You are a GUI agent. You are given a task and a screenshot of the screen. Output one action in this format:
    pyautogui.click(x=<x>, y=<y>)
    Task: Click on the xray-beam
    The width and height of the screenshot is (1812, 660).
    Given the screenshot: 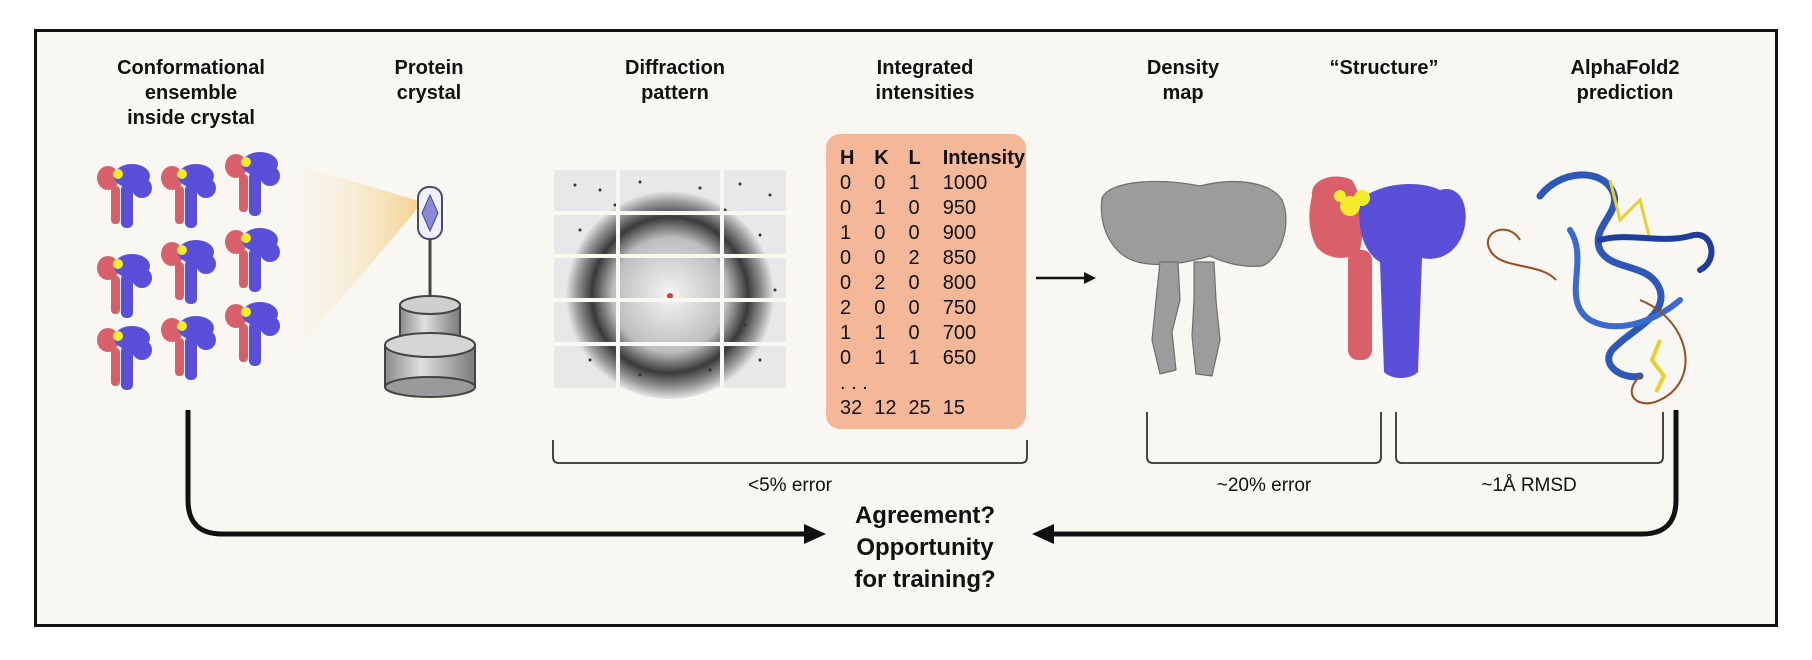 What is the action you would take?
    pyautogui.click(x=347, y=269)
    